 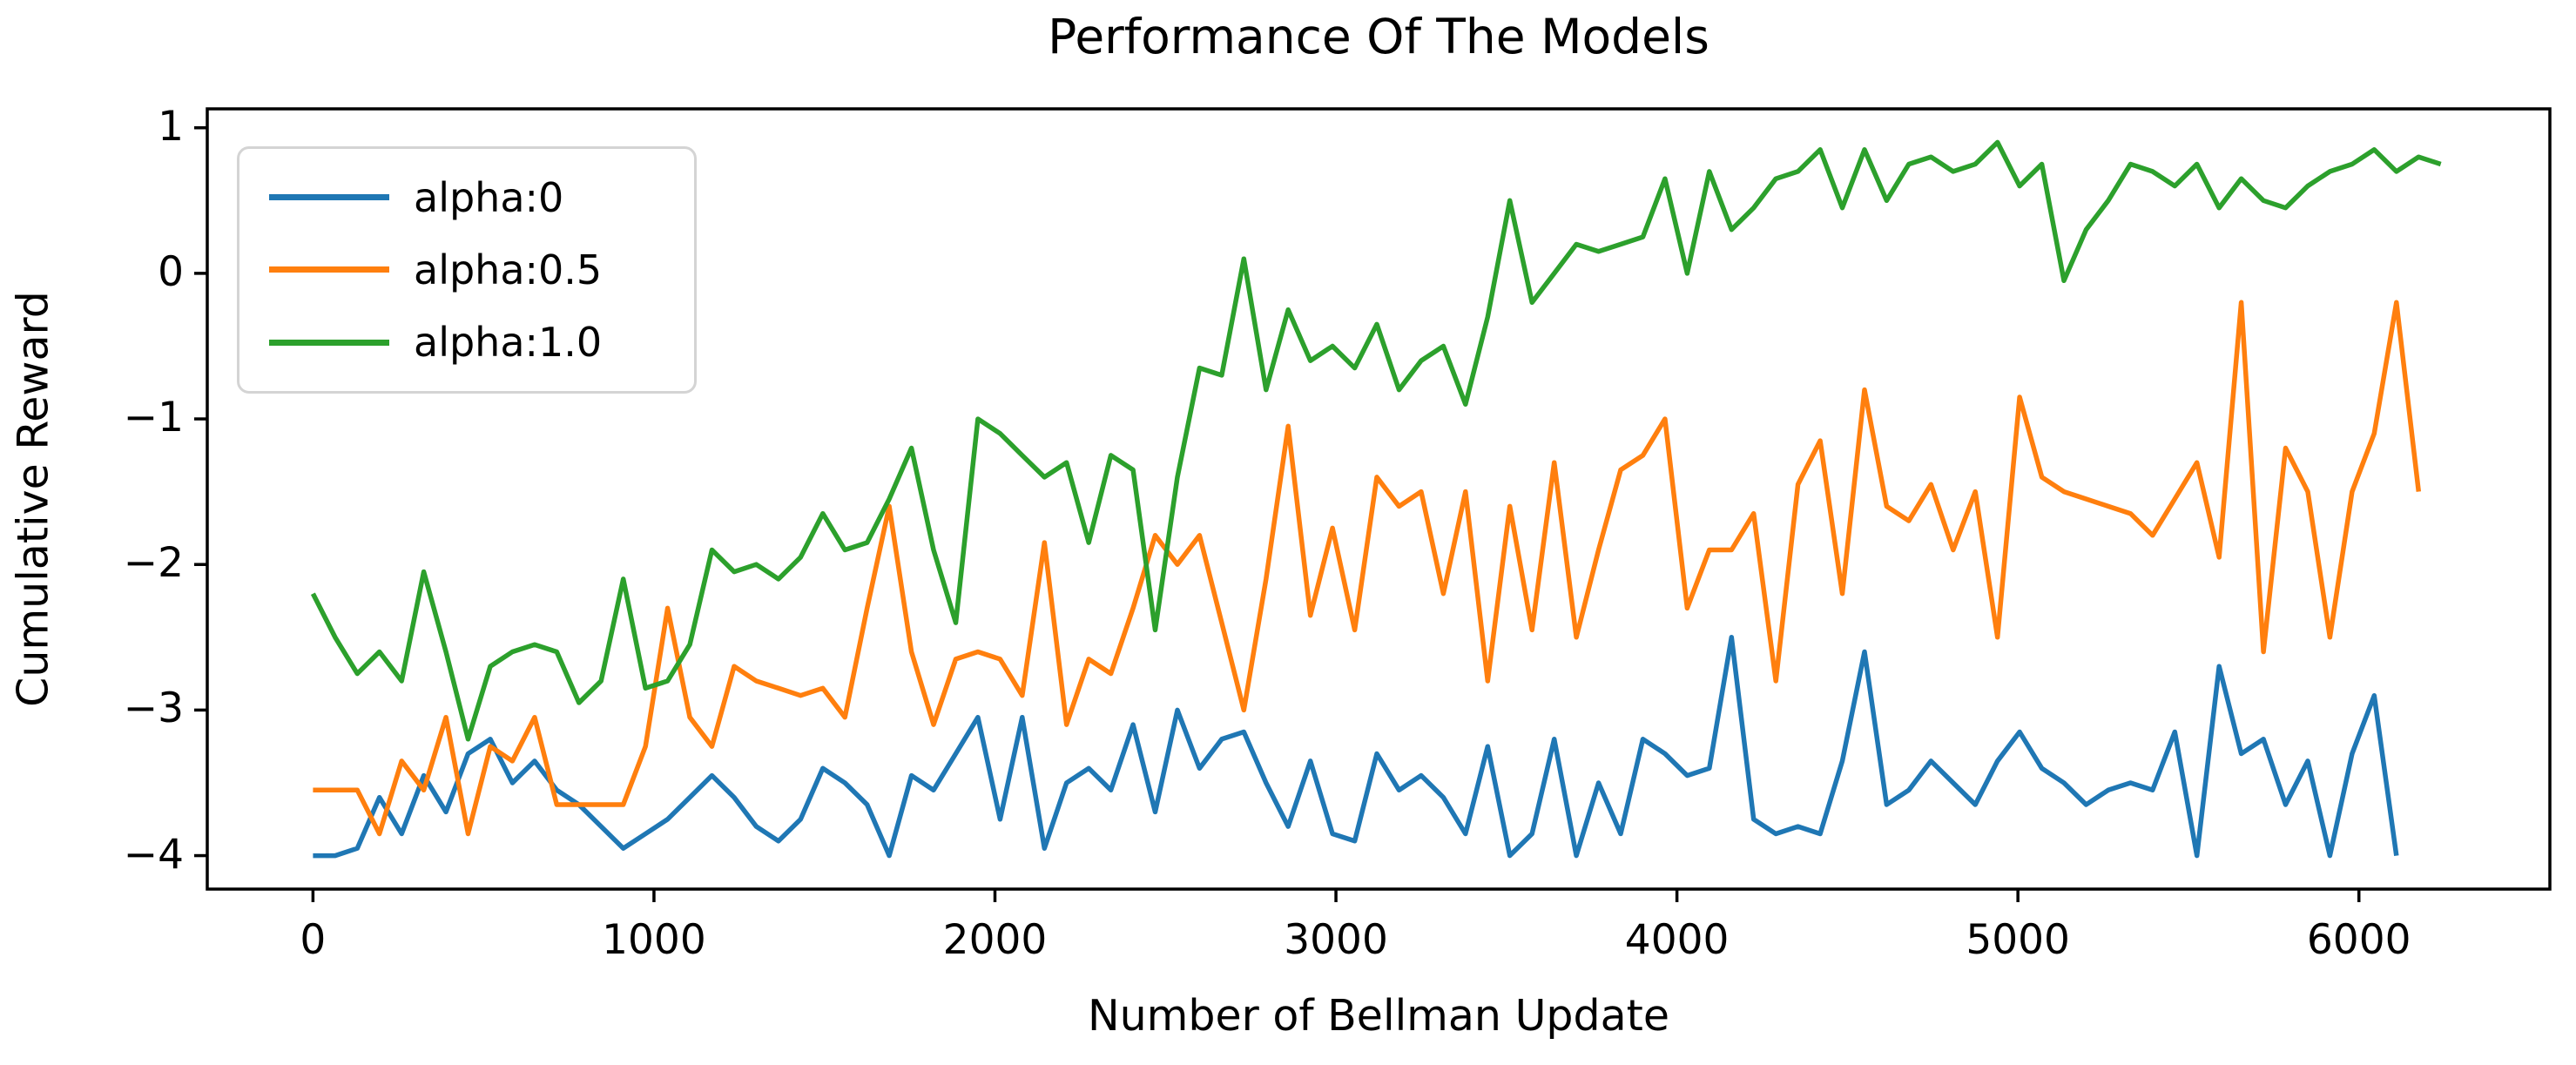 I want to click on legend-label: alpha:0.5, so click(x=509, y=269).